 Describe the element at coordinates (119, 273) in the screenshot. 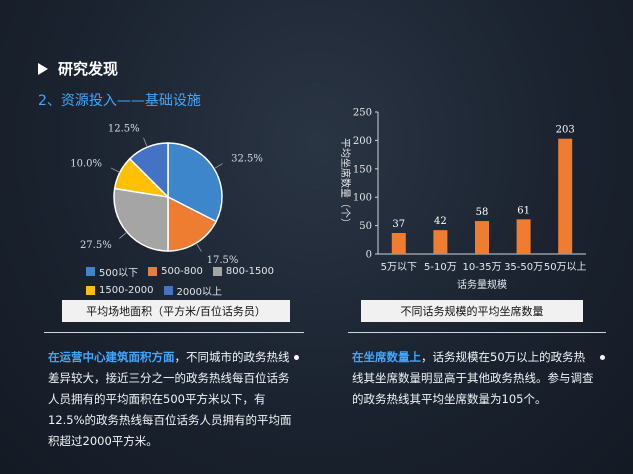

I see `legend-label: 500以下` at that location.